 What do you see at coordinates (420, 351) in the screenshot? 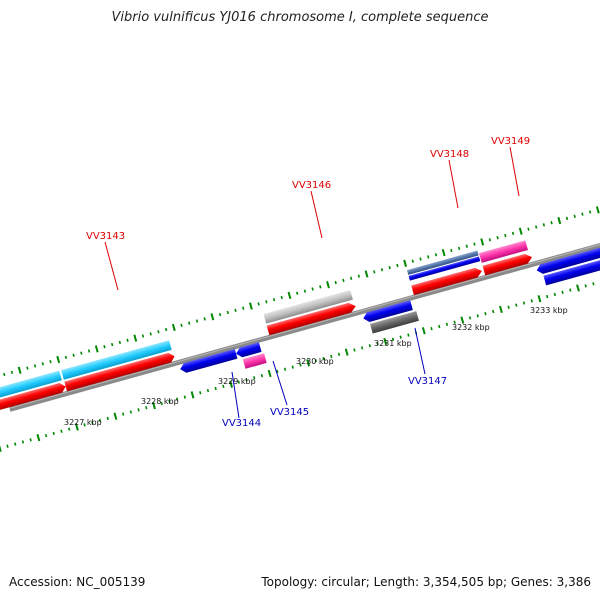
I see `leader-vv3147` at bounding box center [420, 351].